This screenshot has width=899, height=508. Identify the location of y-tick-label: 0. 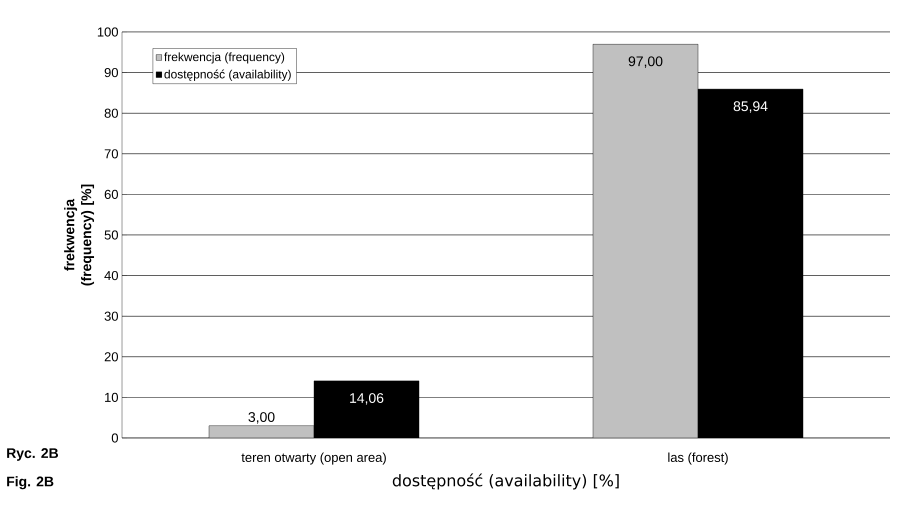
(115, 438).